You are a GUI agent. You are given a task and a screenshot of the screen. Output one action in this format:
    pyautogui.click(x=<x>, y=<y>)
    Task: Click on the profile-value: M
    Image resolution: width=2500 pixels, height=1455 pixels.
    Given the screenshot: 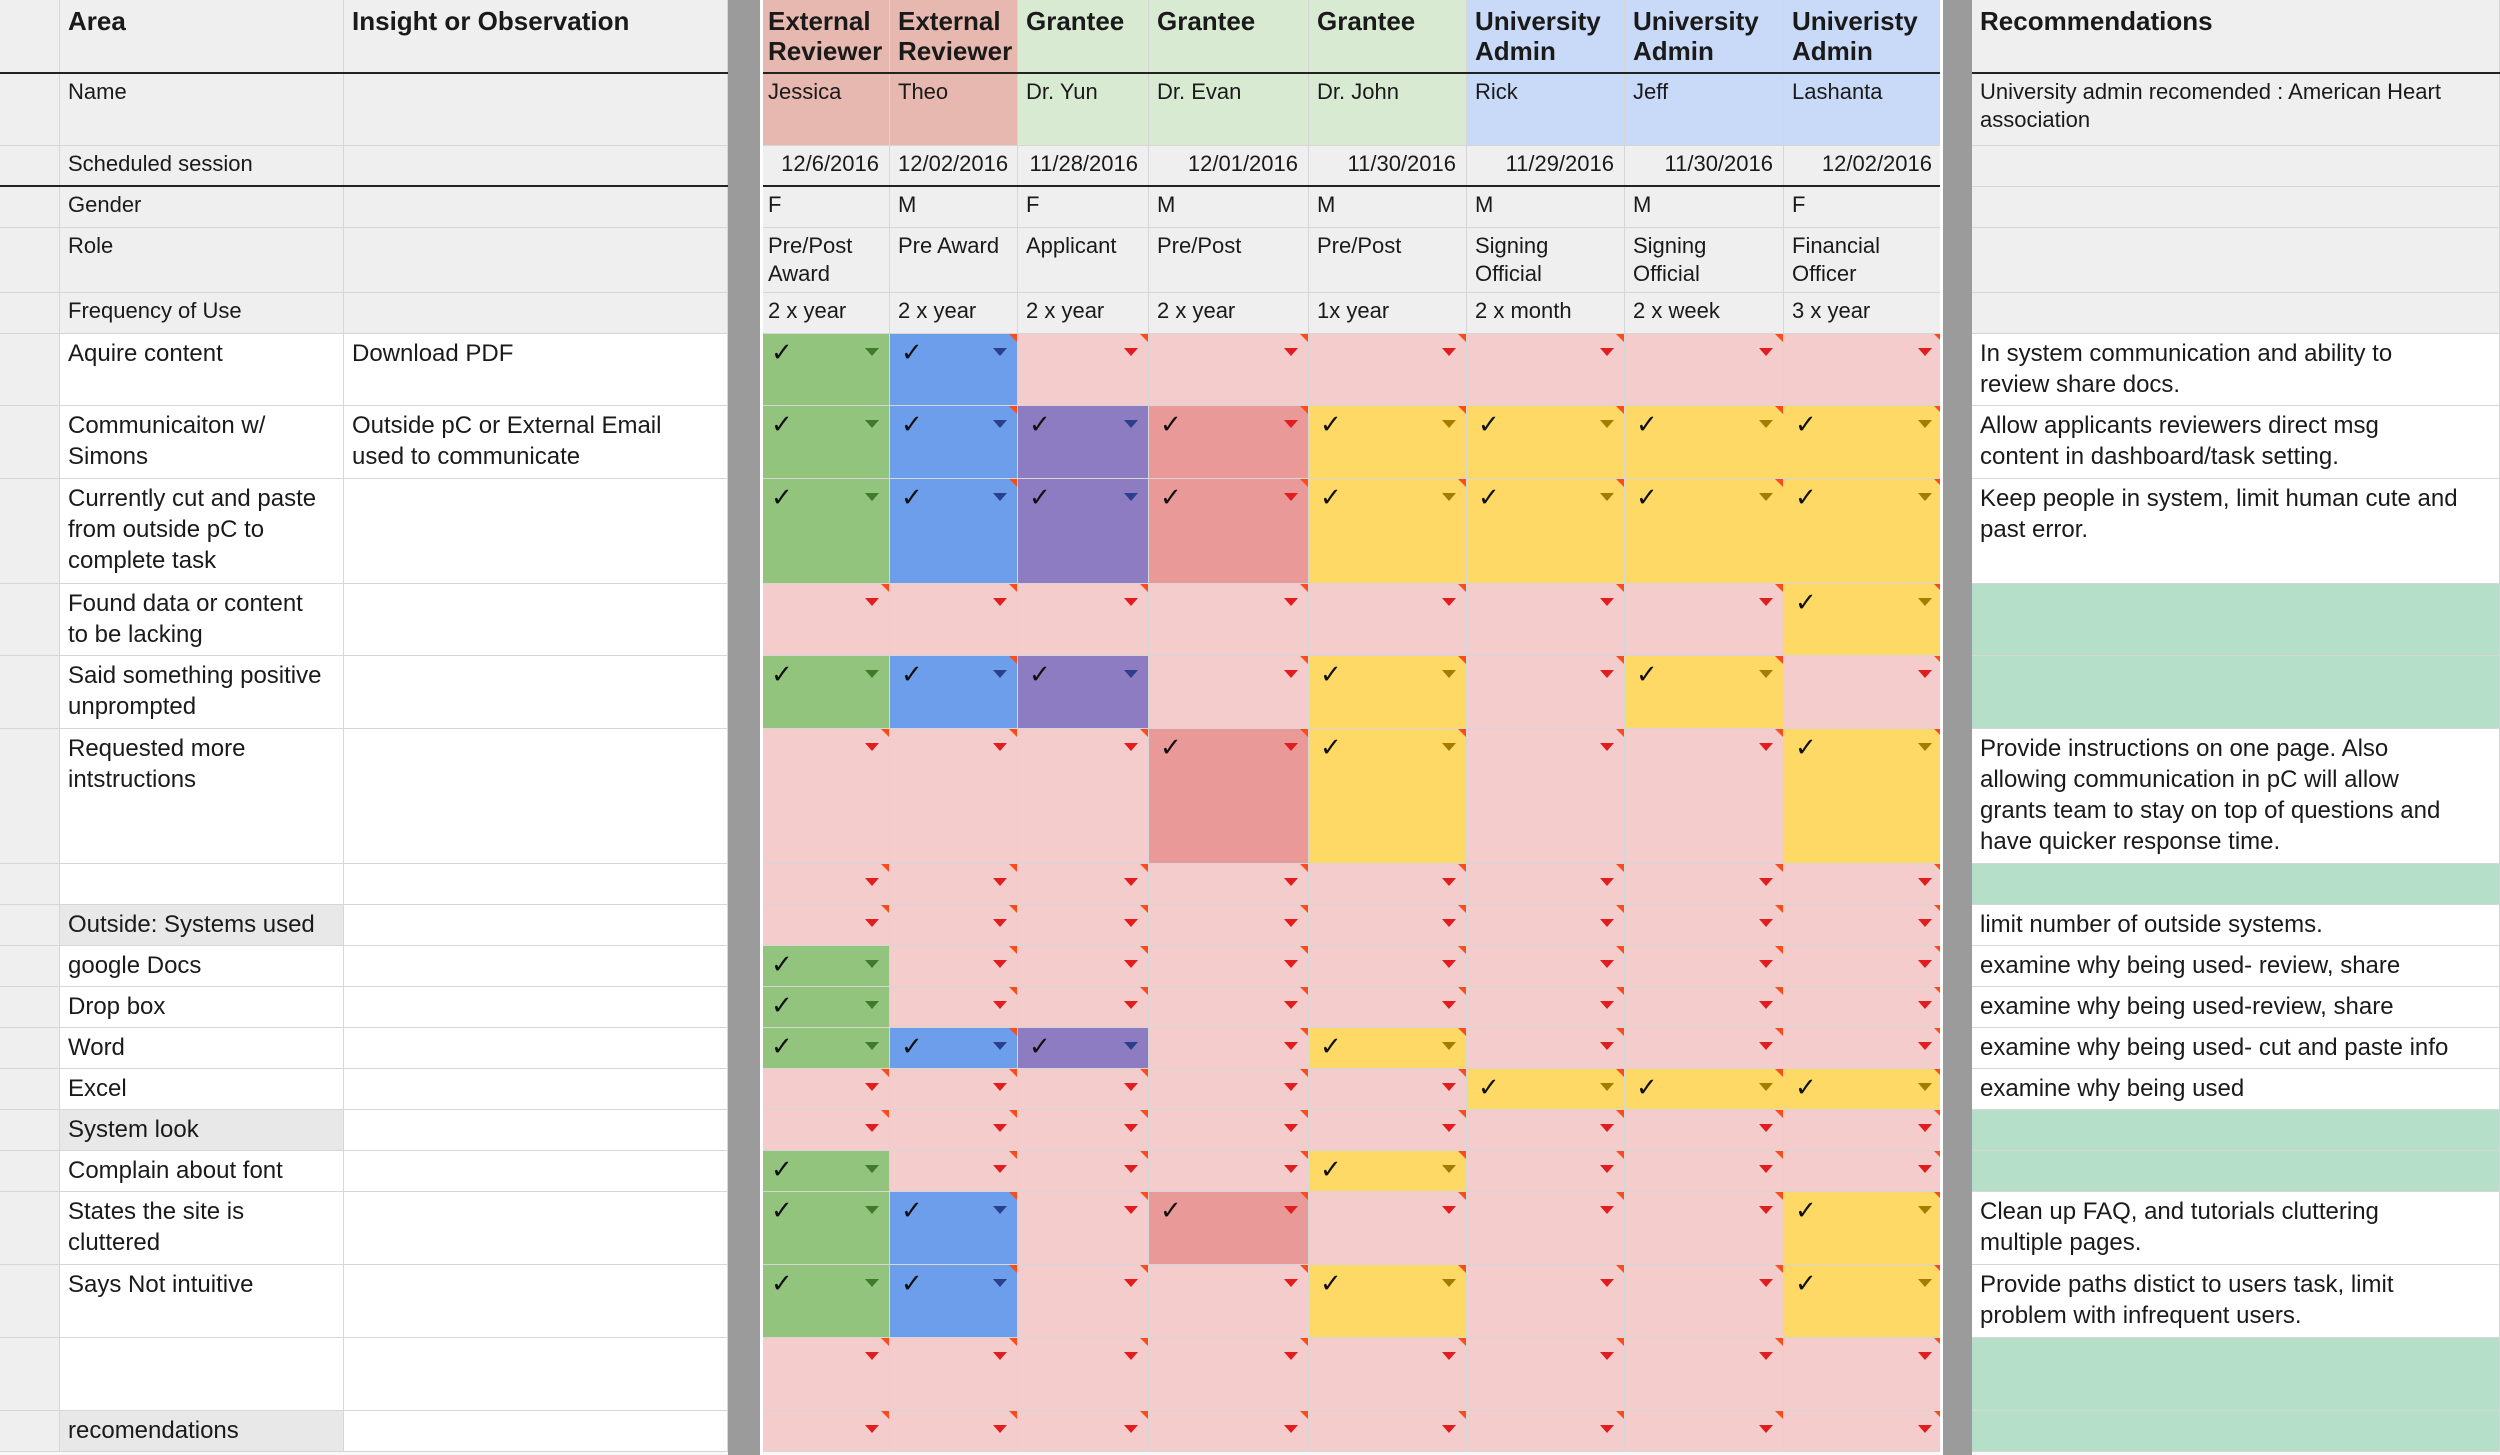 What is the action you would take?
    pyautogui.click(x=1546, y=207)
    